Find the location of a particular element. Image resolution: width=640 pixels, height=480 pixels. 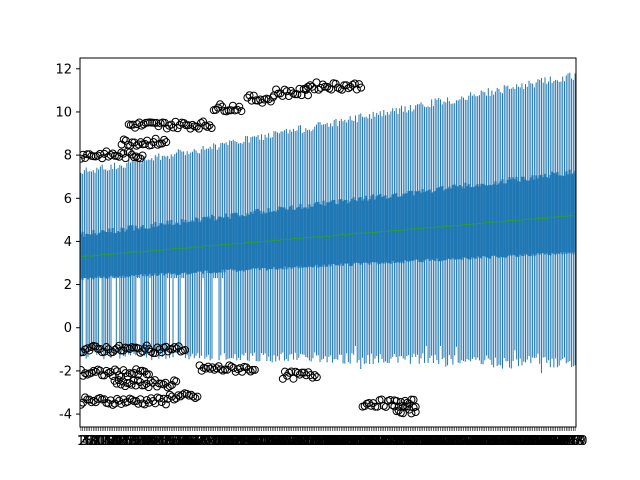

x-tick-label: 202 is located at coordinates (437, 441).